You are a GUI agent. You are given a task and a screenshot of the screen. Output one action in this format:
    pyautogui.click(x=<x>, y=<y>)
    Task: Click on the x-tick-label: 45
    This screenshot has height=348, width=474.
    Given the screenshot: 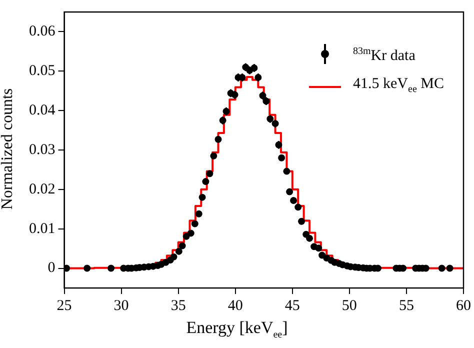 What is the action you would take?
    pyautogui.click(x=292, y=306)
    